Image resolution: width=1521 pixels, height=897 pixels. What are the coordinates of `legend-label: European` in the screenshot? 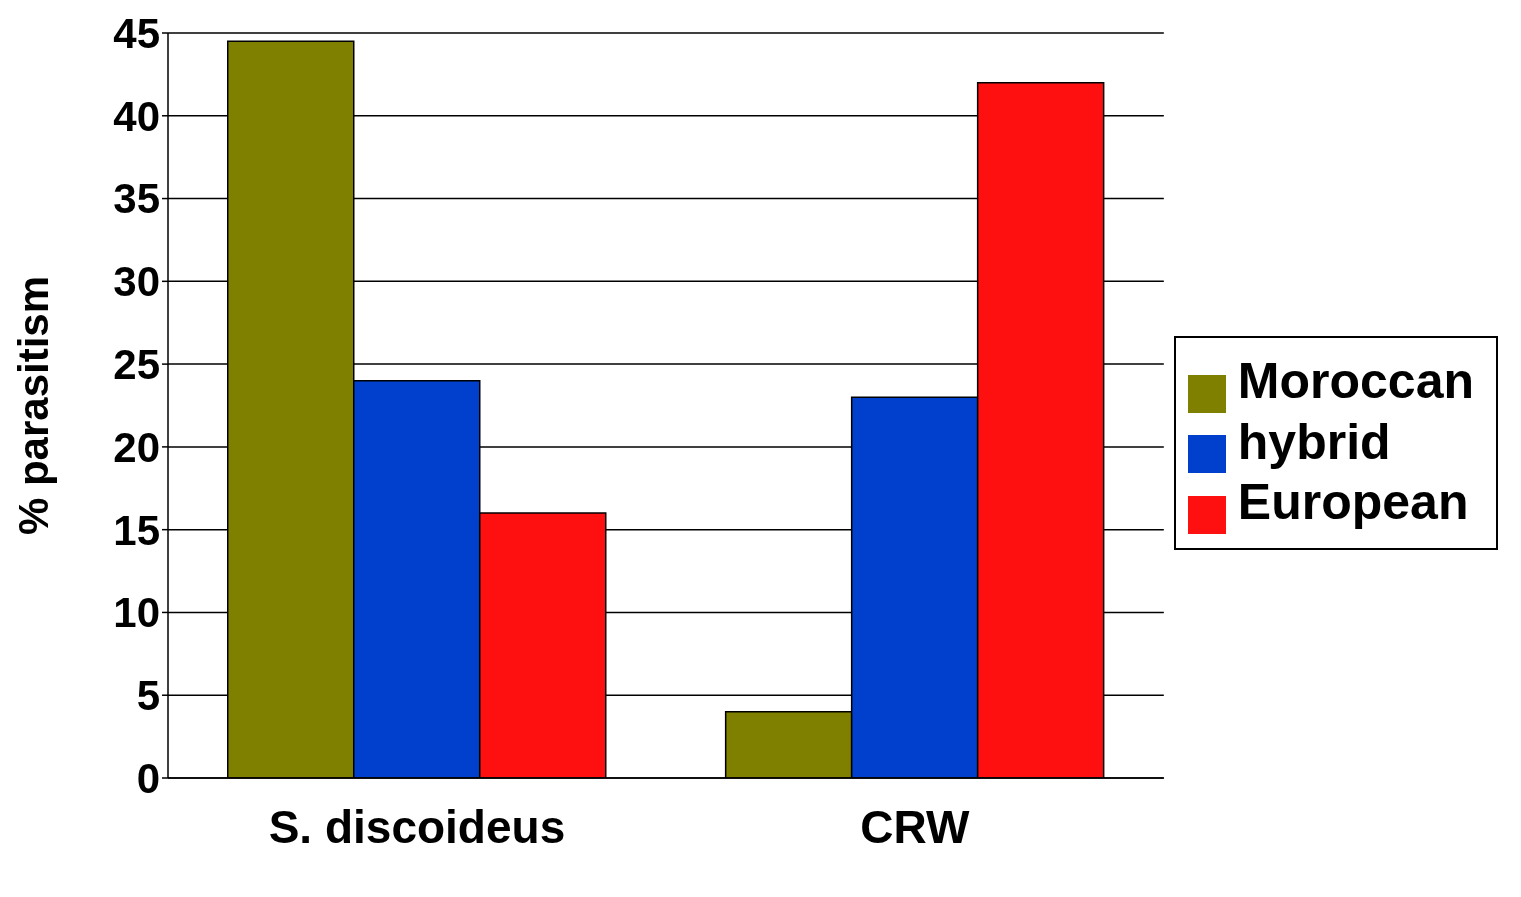 It's located at (1353, 502).